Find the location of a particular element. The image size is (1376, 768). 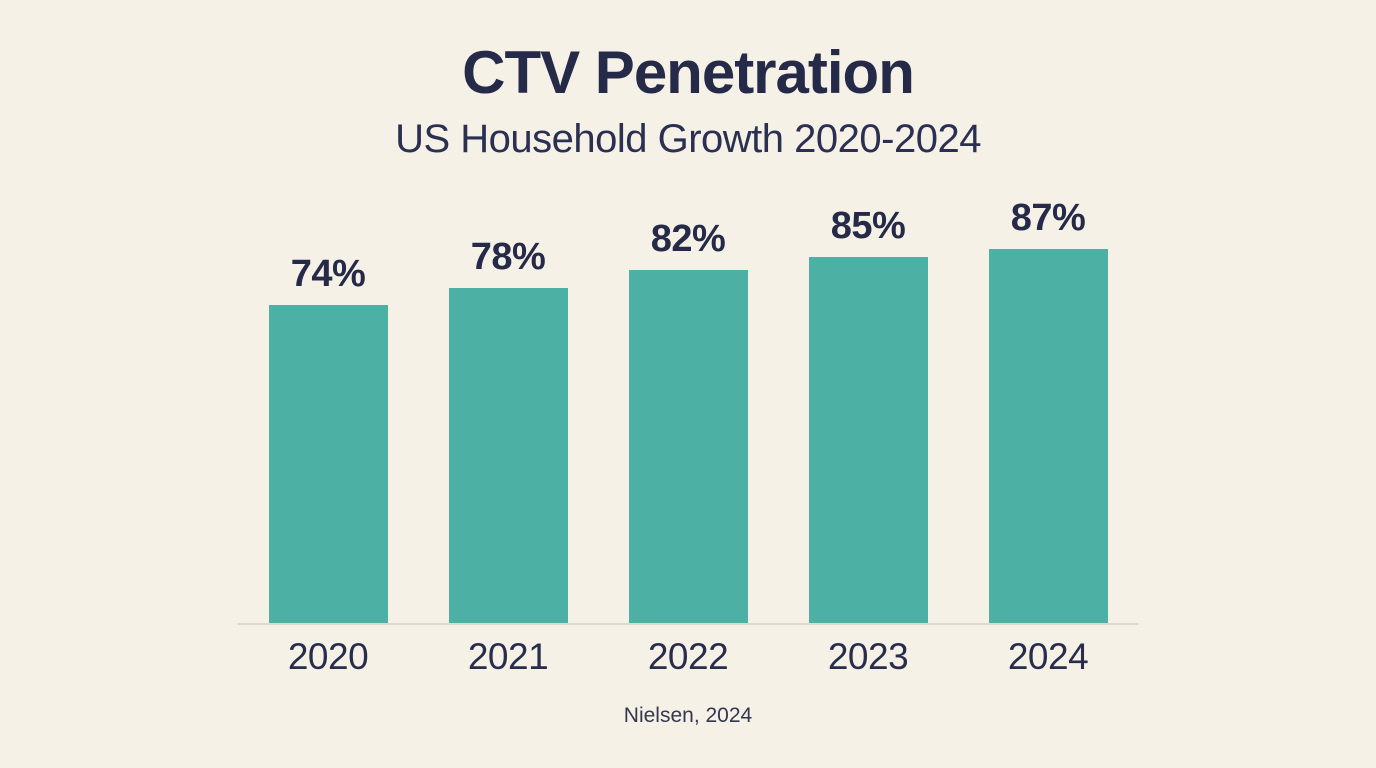

chart-title: CTV Penetration is located at coordinates (688, 72).